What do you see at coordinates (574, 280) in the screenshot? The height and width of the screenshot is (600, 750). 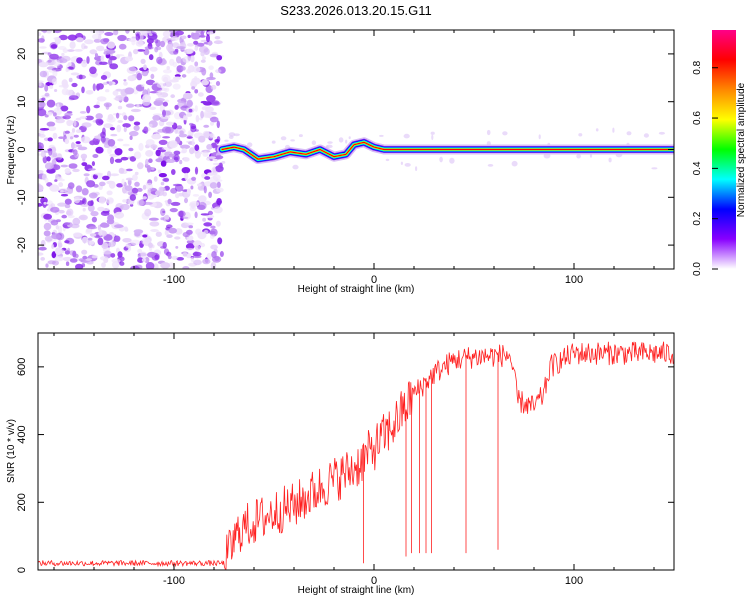 I see `spectrogram-xtick-label: 100` at bounding box center [574, 280].